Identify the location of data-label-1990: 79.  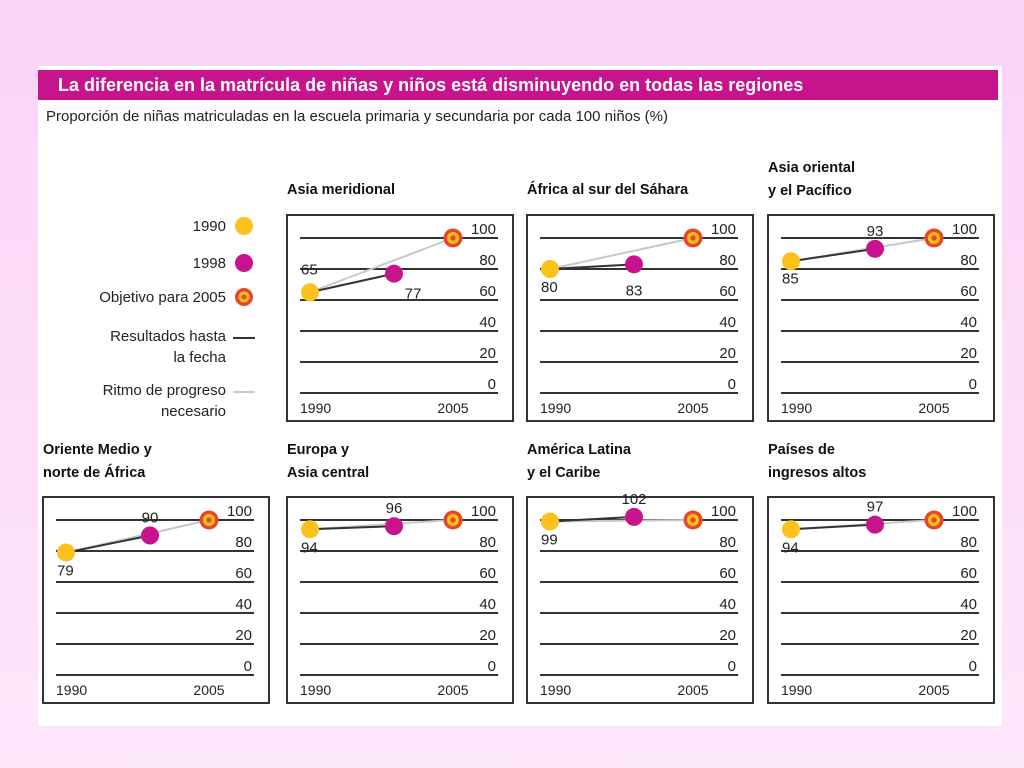
(65, 571).